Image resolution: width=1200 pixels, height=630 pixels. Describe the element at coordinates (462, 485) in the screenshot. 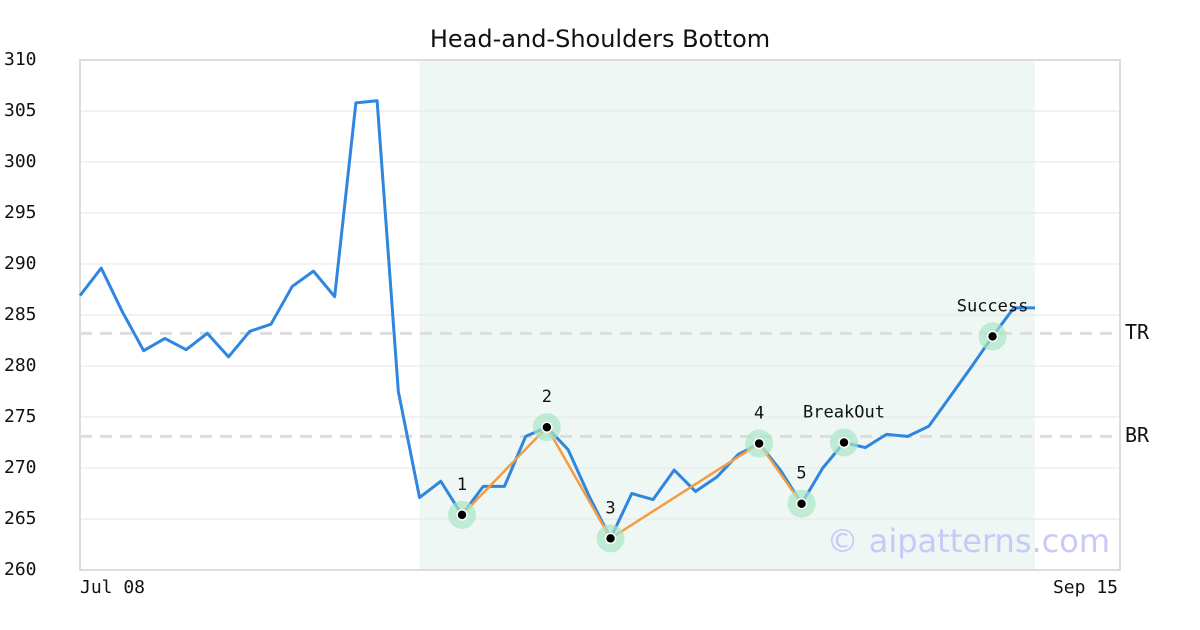

I see `marker-label: 1` at that location.